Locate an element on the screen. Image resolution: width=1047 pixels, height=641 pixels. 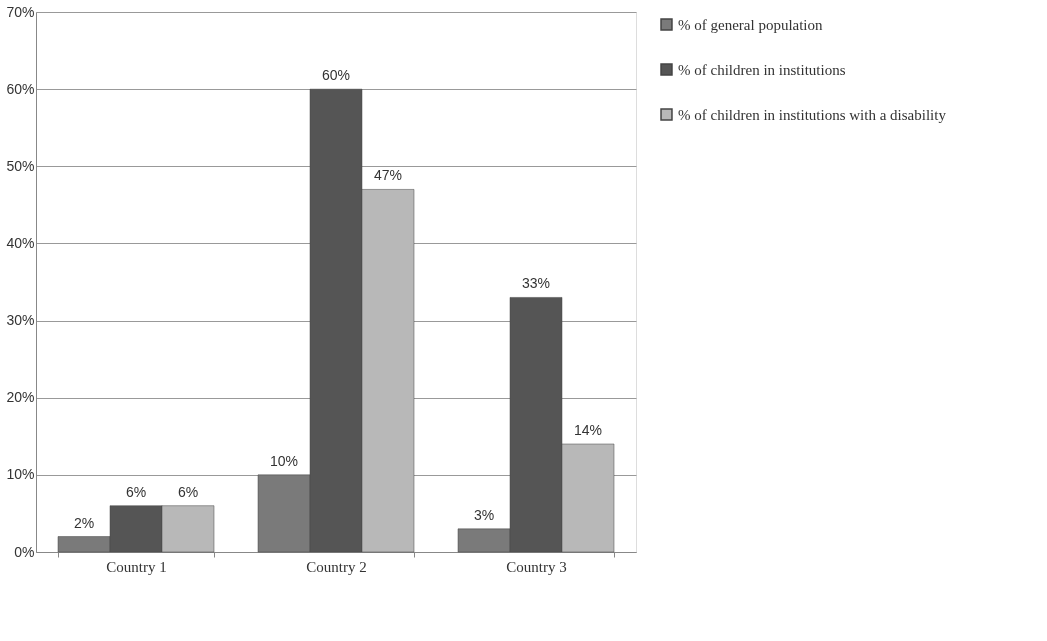
y-tick-label: 70% is located at coordinates (20, 11).